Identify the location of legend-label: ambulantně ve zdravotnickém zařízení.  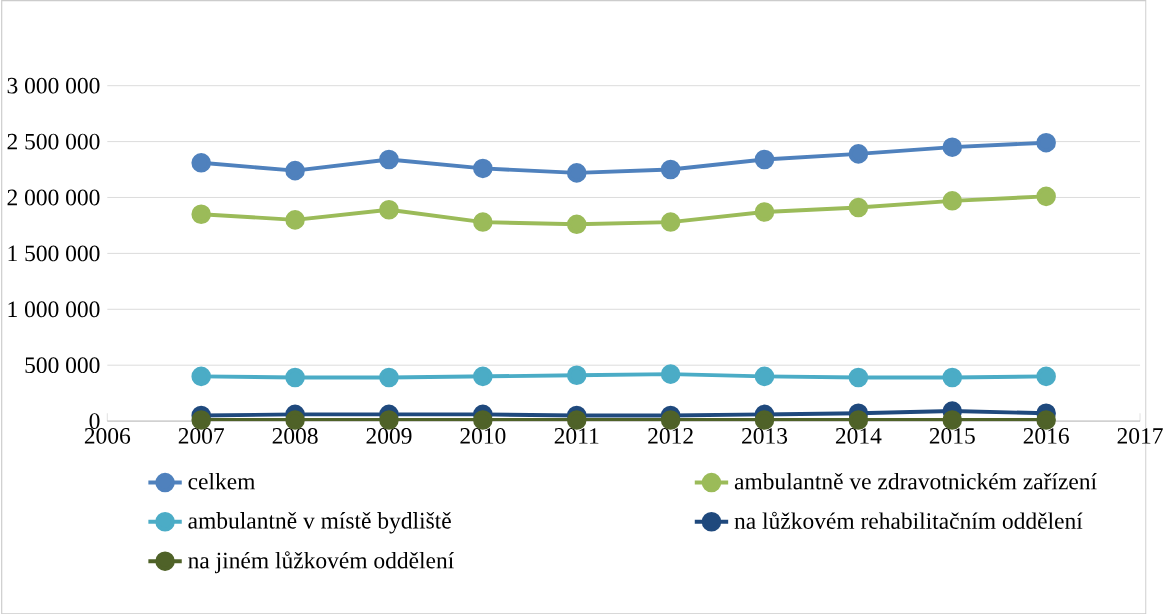
(915, 481).